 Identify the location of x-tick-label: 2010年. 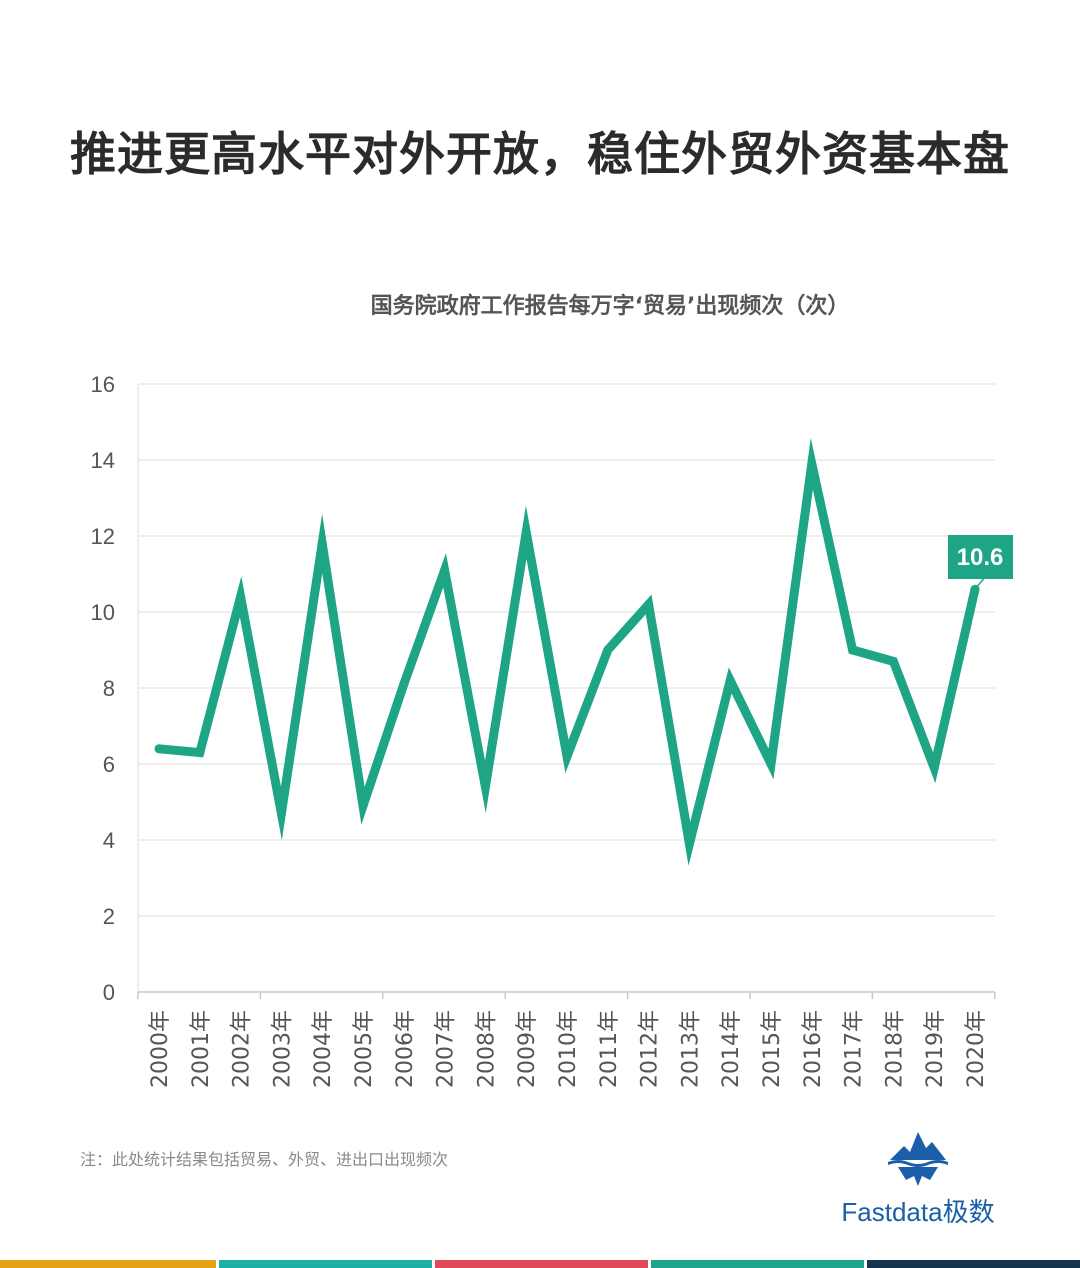
(568, 1049).